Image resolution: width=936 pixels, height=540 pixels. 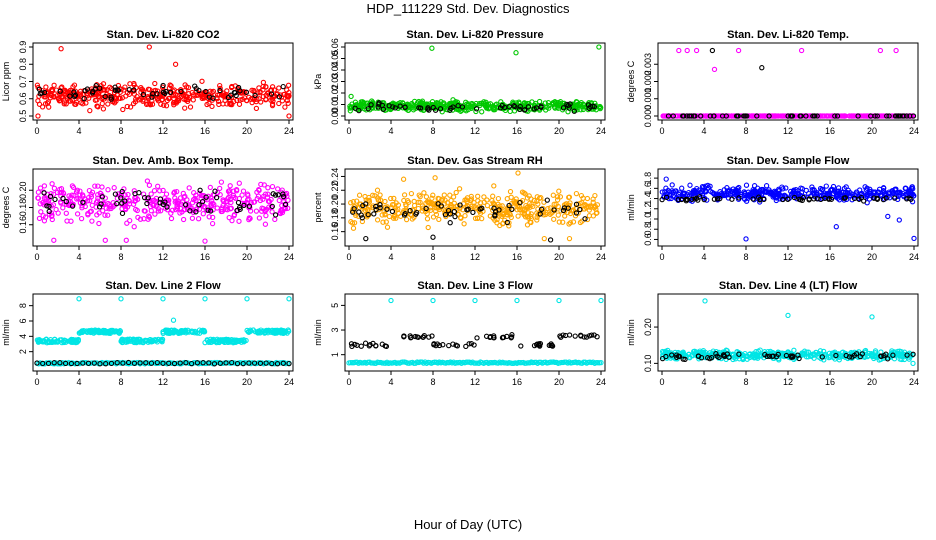 I want to click on y-tick-label: 1.8, so click(x=648, y=178).